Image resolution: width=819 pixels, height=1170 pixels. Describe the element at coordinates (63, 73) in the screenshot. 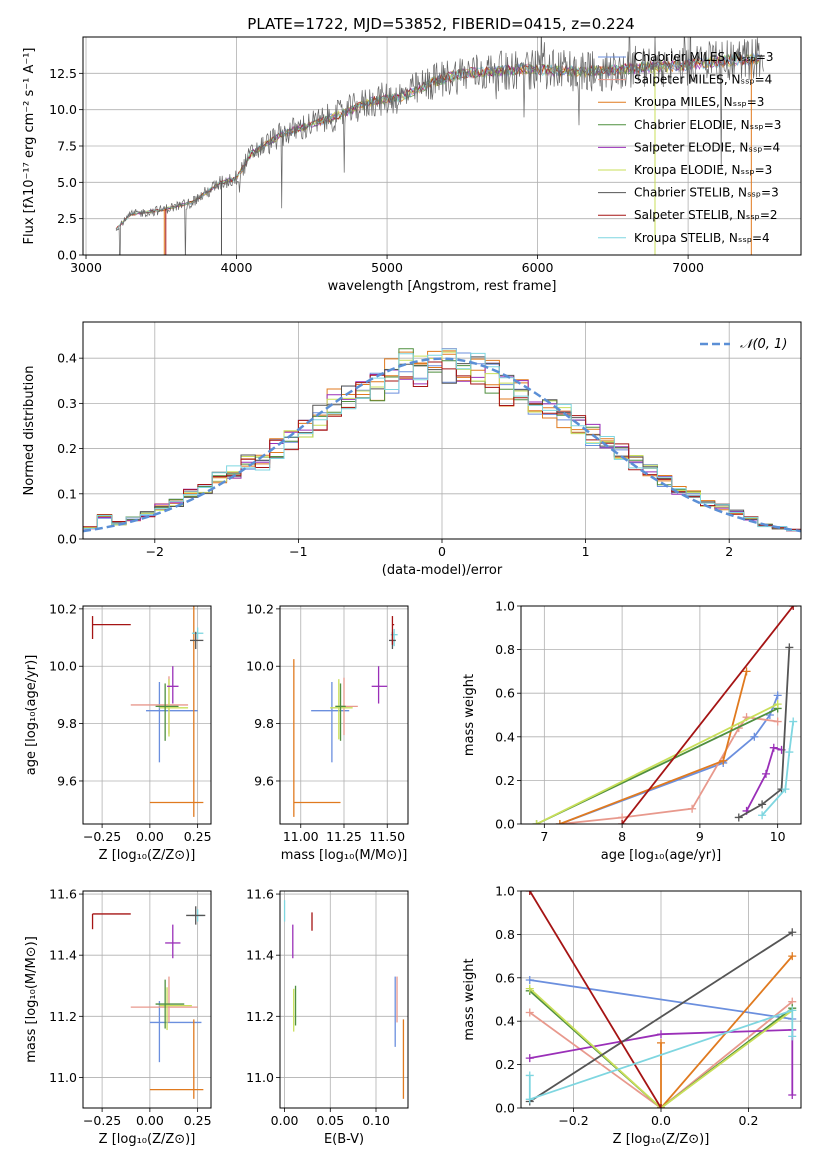

I see `y-tick-label: 12.5` at that location.